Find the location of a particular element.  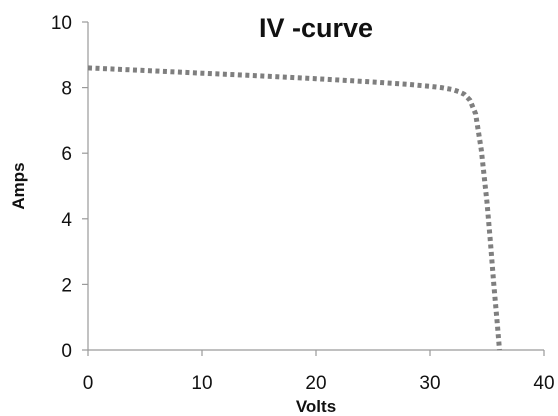

x-axis-ticks: 0 10 20 30 40 is located at coordinates (319, 372).